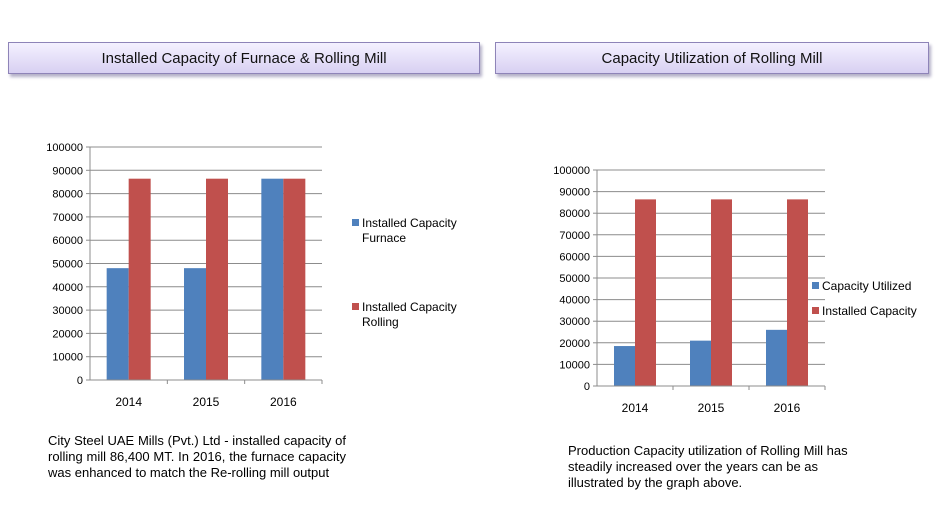  I want to click on bar-installed-capacity-2014, so click(645, 292).